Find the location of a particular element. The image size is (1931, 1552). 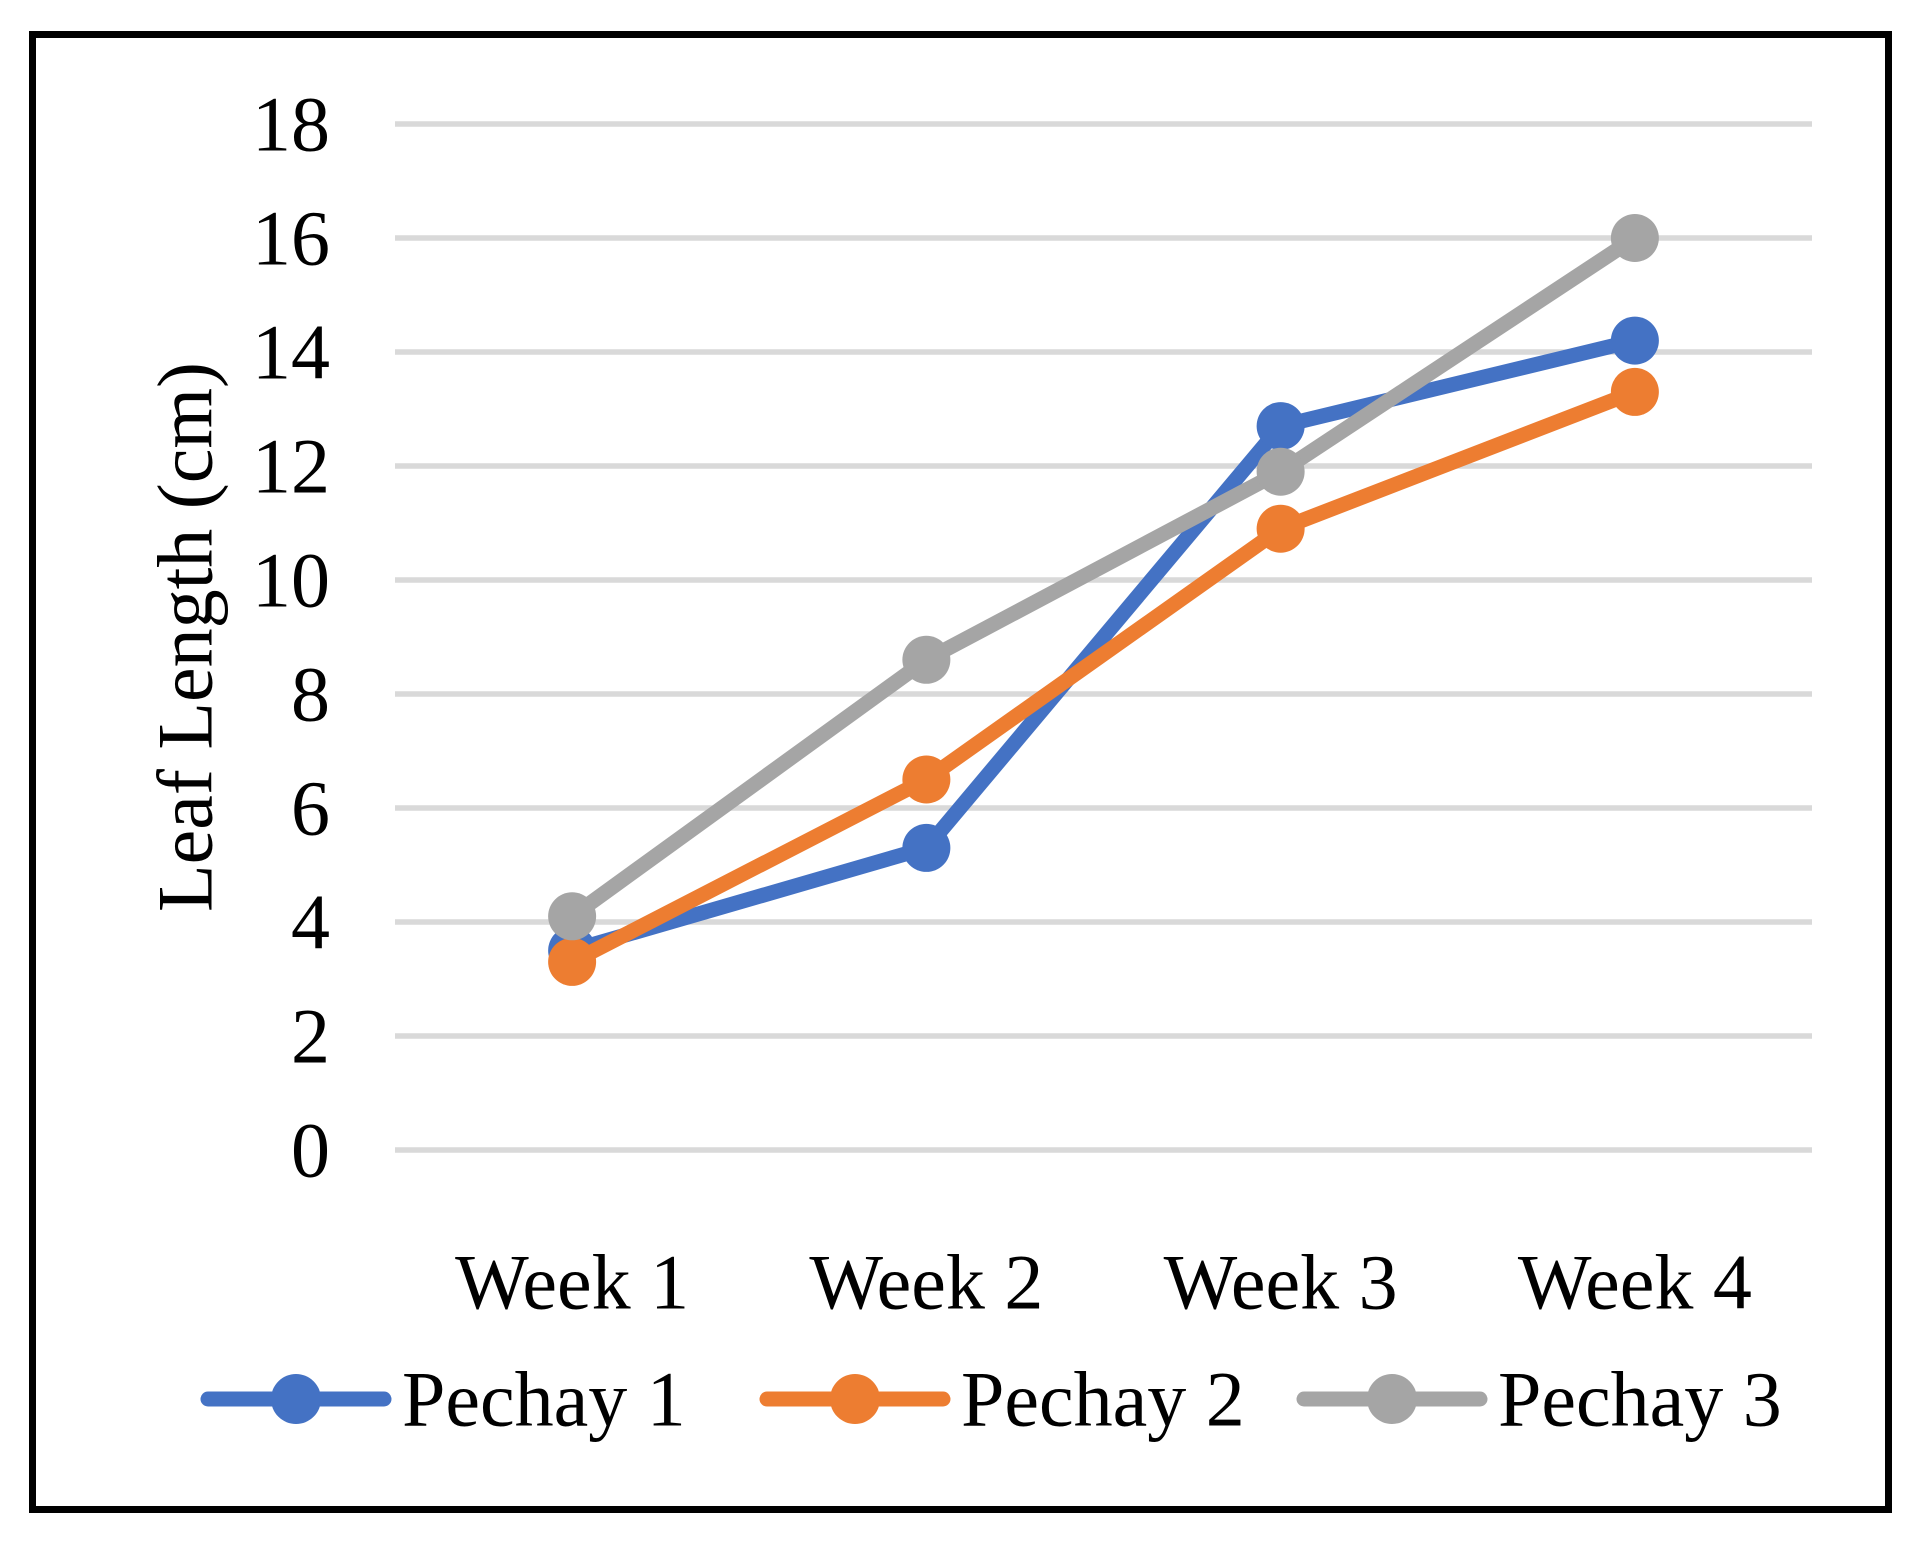

y-tick-label: 6 is located at coordinates (310, 808).